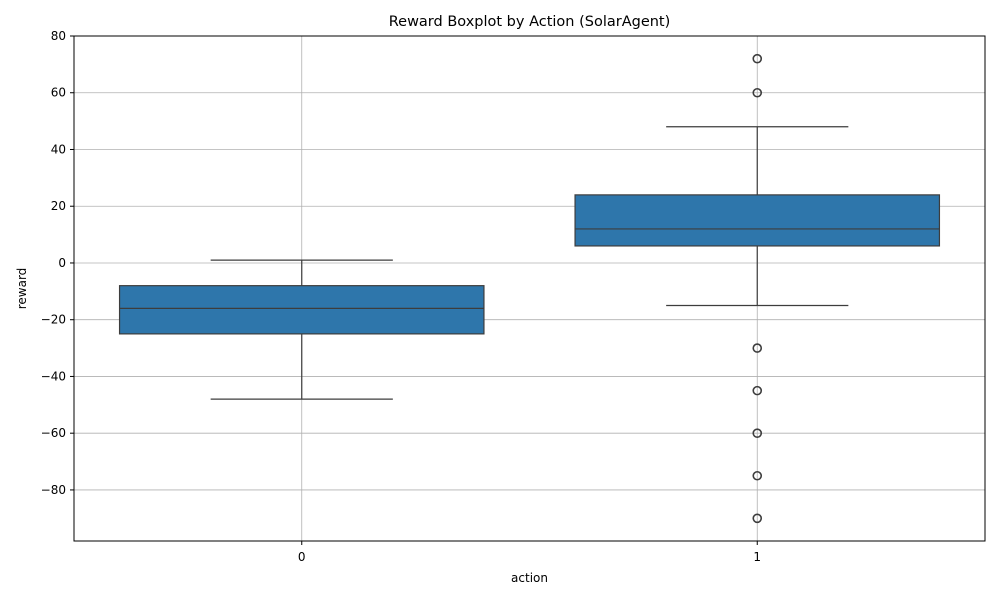 Image resolution: width=1000 pixels, height=600 pixels. What do you see at coordinates (53, 320) in the screenshot?
I see `y-tick-label: −20` at bounding box center [53, 320].